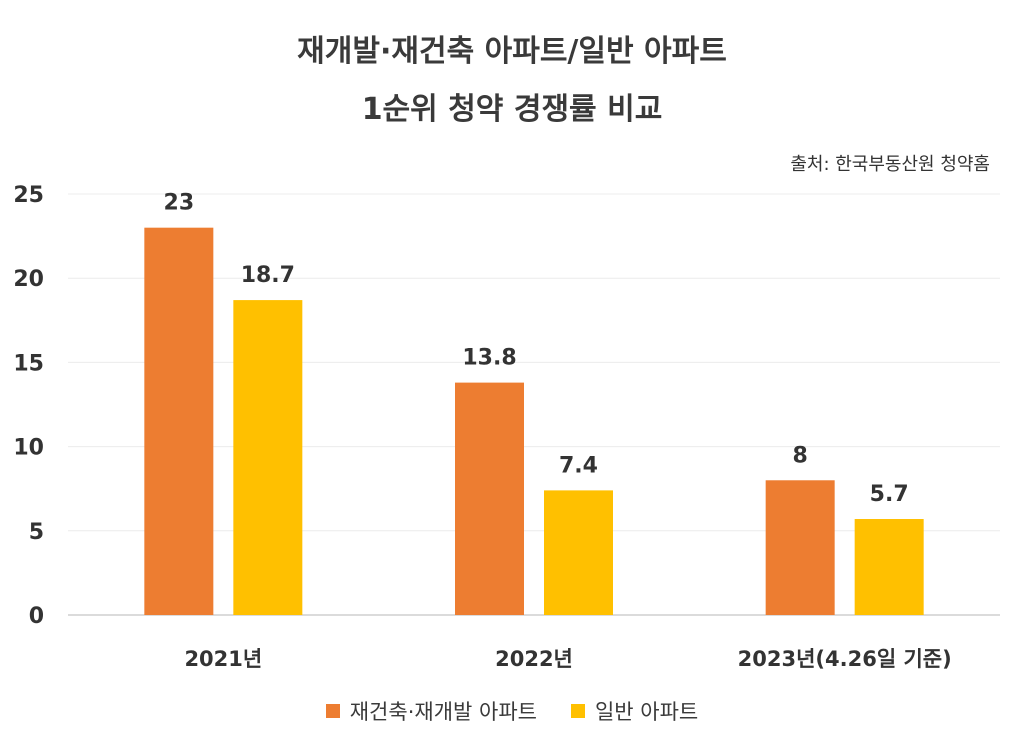  What do you see at coordinates (889, 494) in the screenshot?
I see `data-label: 5.7` at bounding box center [889, 494].